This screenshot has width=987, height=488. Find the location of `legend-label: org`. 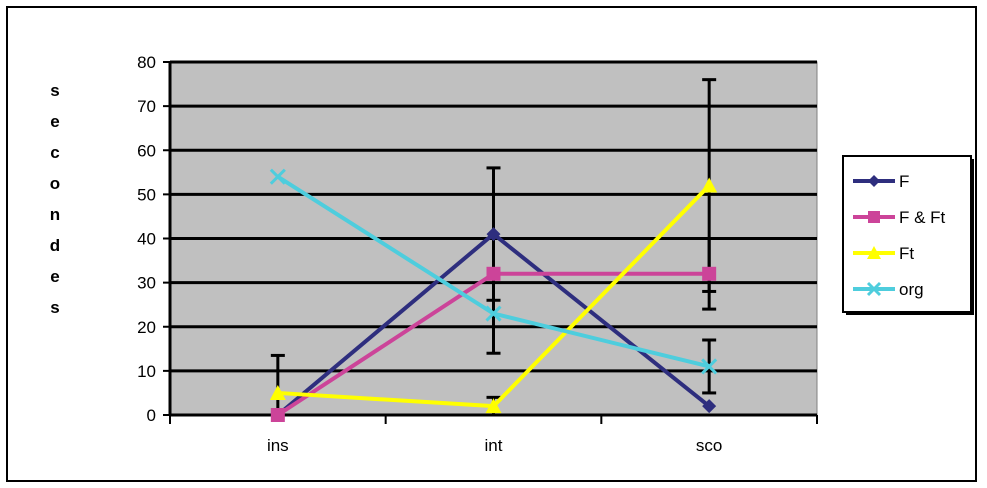

legend-label: org is located at coordinates (911, 289).